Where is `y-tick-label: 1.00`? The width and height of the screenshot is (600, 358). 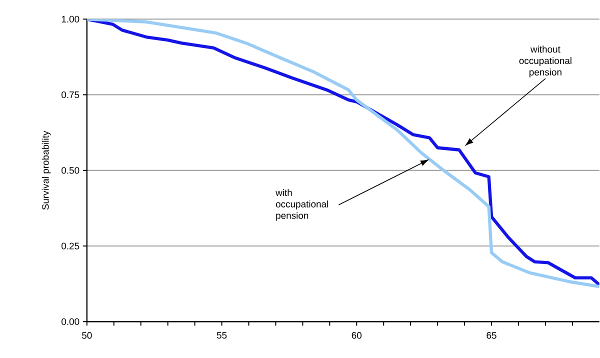 y-tick-label: 1.00 is located at coordinates (71, 19).